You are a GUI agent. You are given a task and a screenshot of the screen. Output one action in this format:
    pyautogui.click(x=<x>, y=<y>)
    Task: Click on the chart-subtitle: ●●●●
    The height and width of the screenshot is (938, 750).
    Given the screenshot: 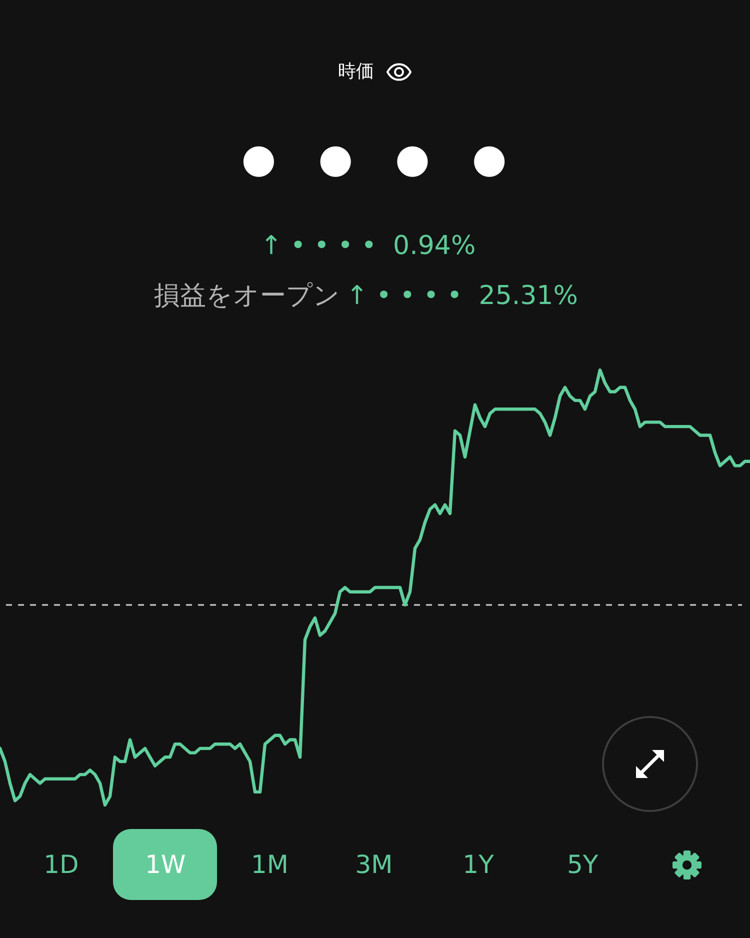 What is the action you would take?
    pyautogui.click(x=394, y=159)
    